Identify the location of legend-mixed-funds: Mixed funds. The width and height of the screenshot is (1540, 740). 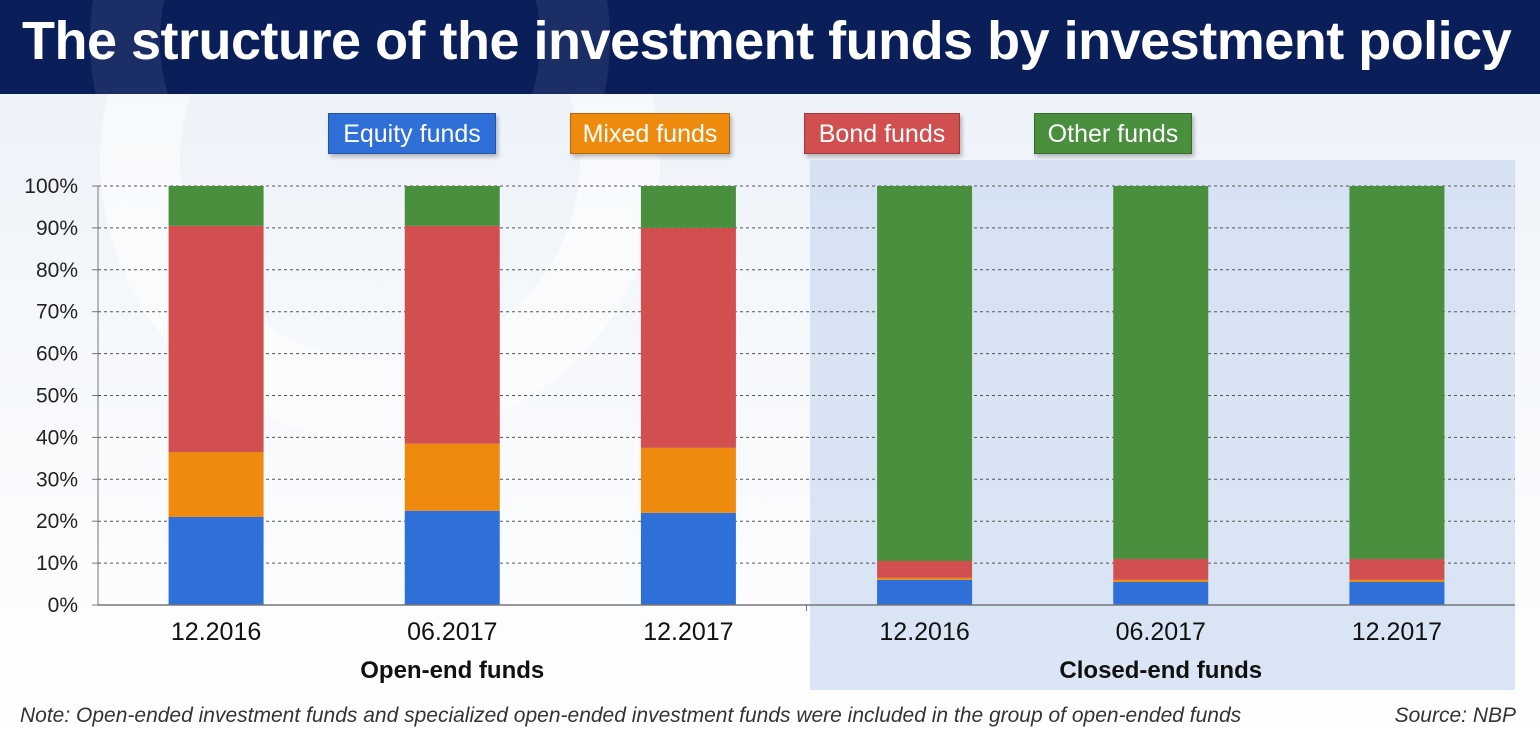
(650, 133).